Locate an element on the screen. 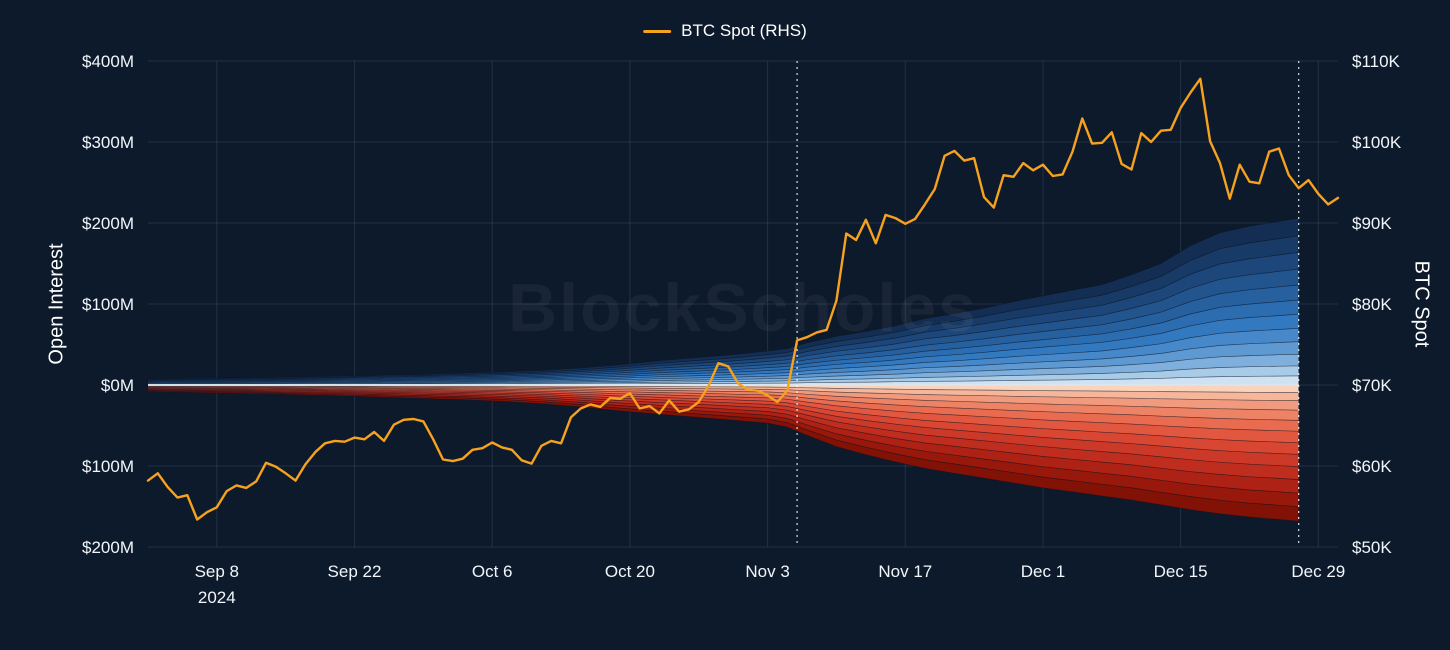 This screenshot has width=1450, height=650. left-tick-label: $300M is located at coordinates (108, 142).